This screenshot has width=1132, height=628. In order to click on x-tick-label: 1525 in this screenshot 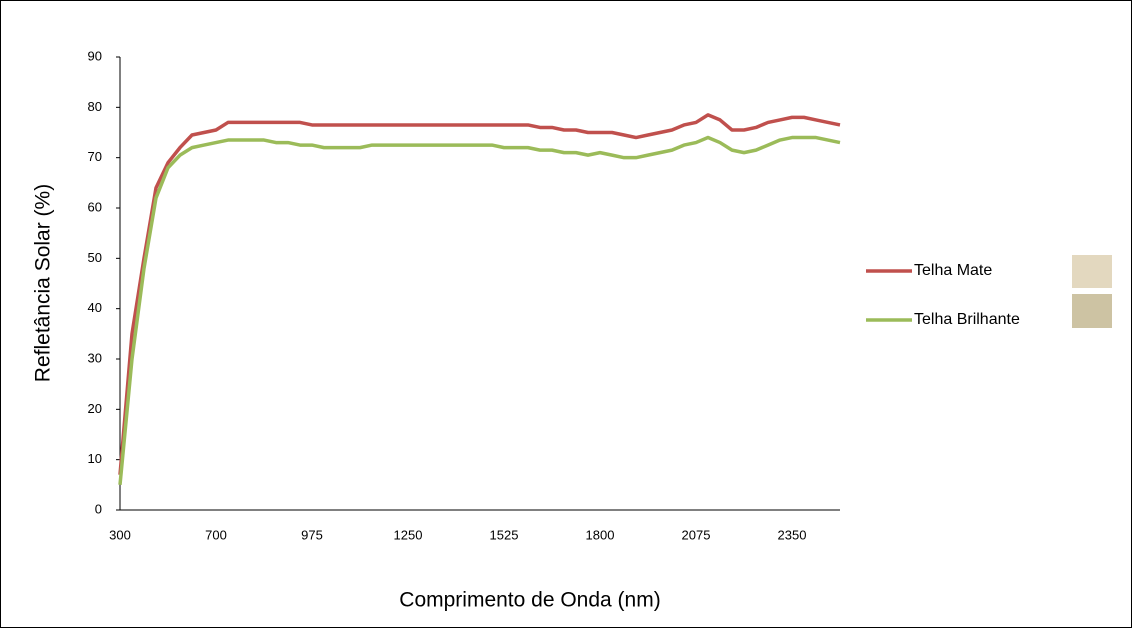, I will do `click(504, 534)`.